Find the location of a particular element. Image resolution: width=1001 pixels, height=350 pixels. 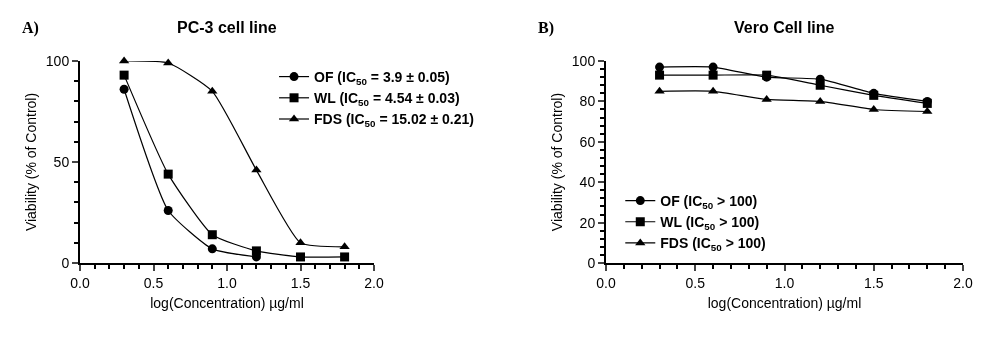

y-tick-label: 40 is located at coordinates (587, 182).